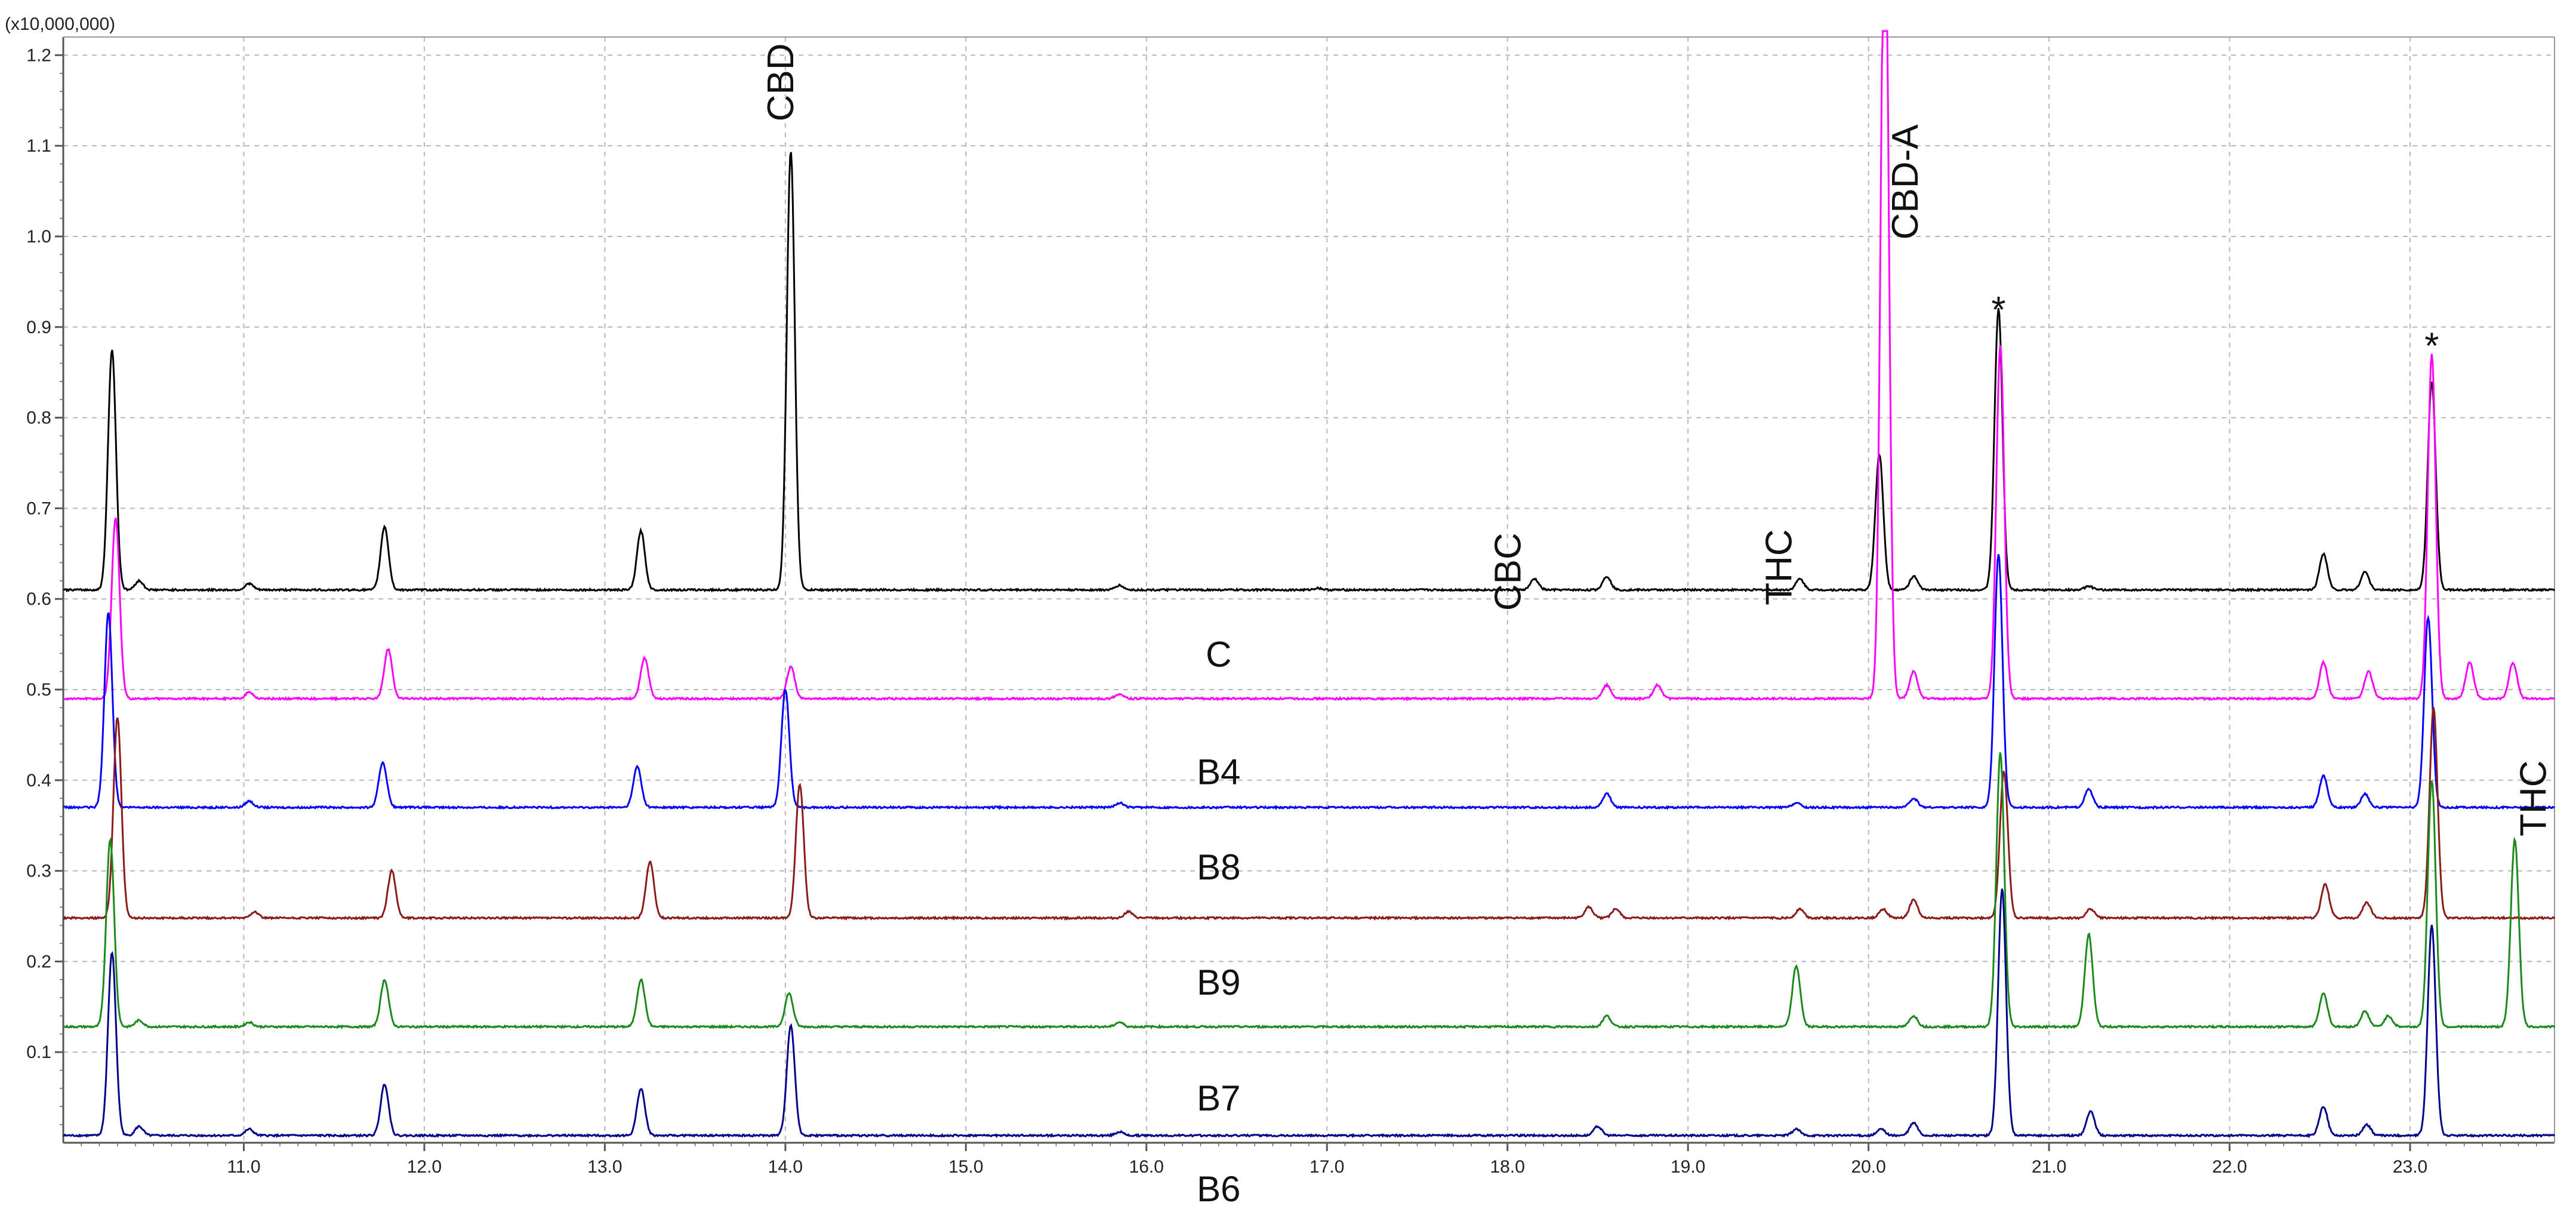  I want to click on x-tick-label: 14.0, so click(785, 1167).